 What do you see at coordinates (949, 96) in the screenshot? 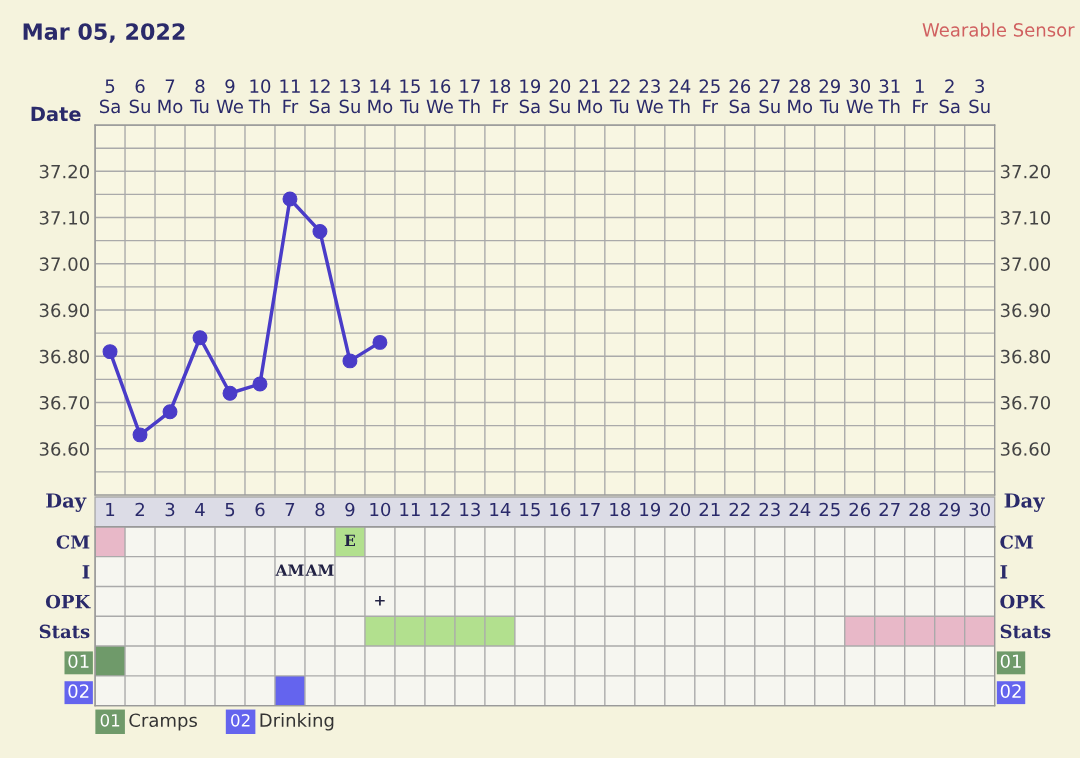
I see `x-tick-label: 2 Sa` at bounding box center [949, 96].